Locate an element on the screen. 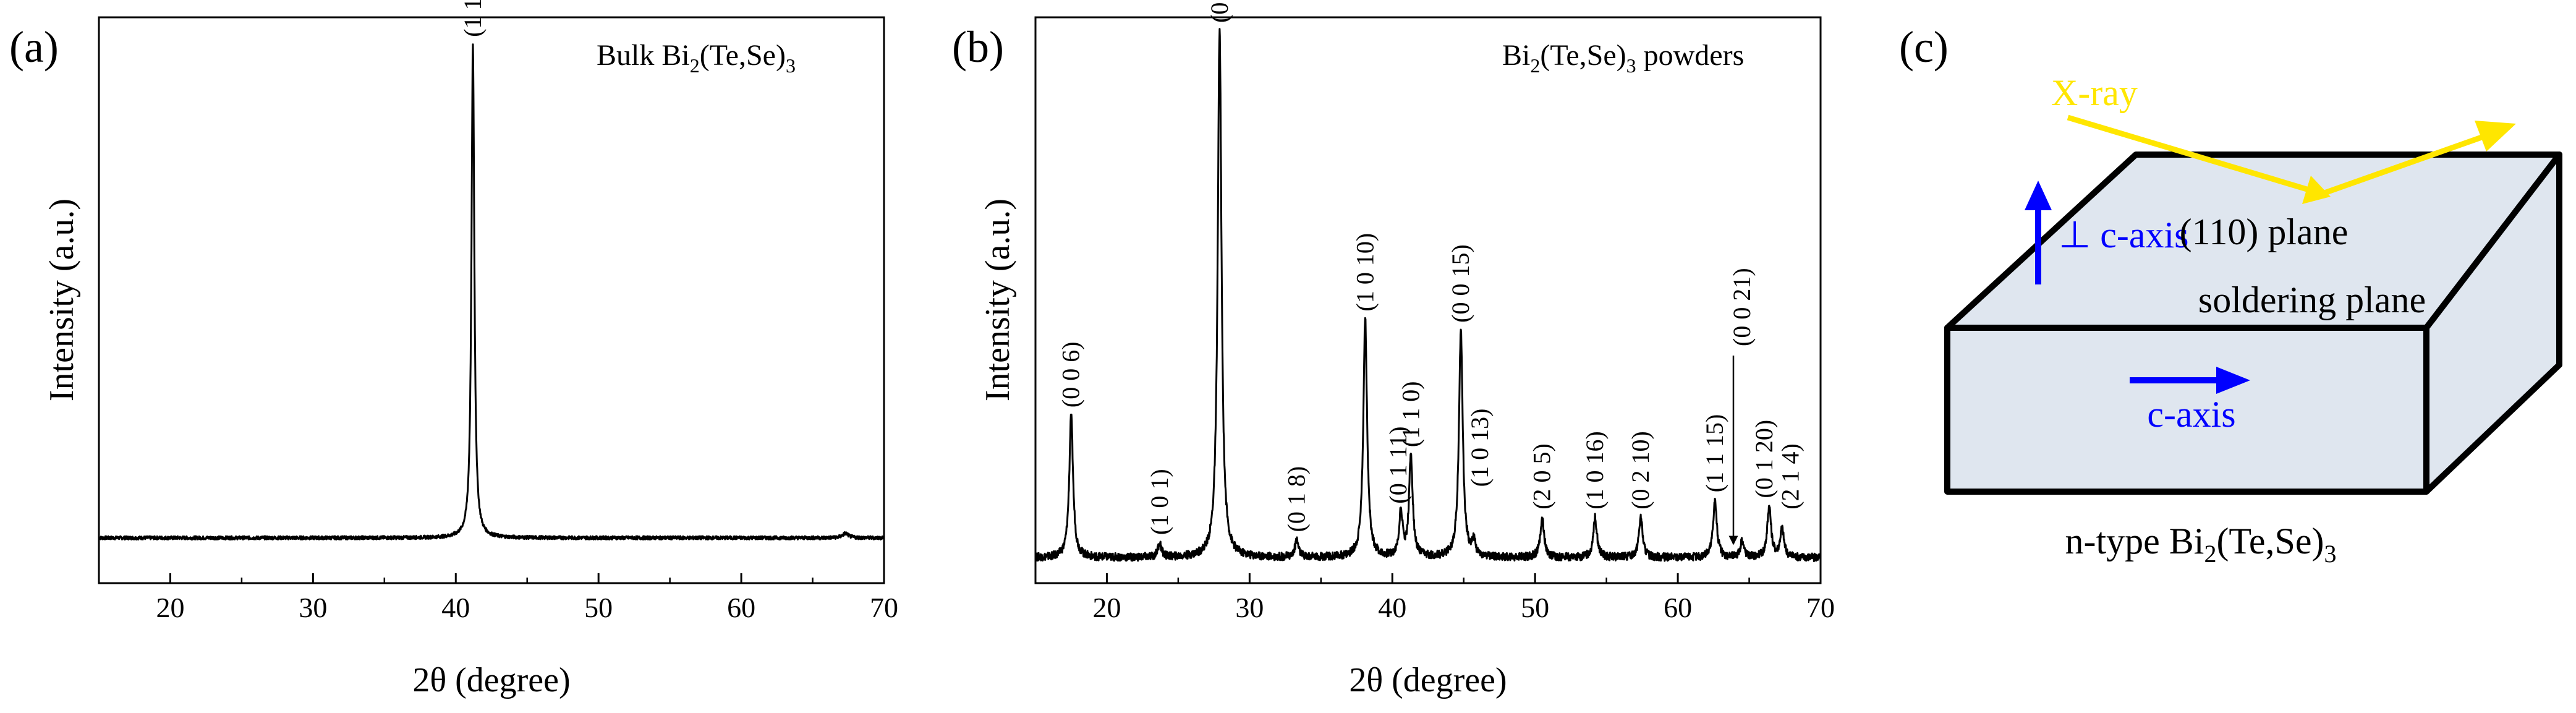  caxis-arrowhead is located at coordinates (2233, 380).